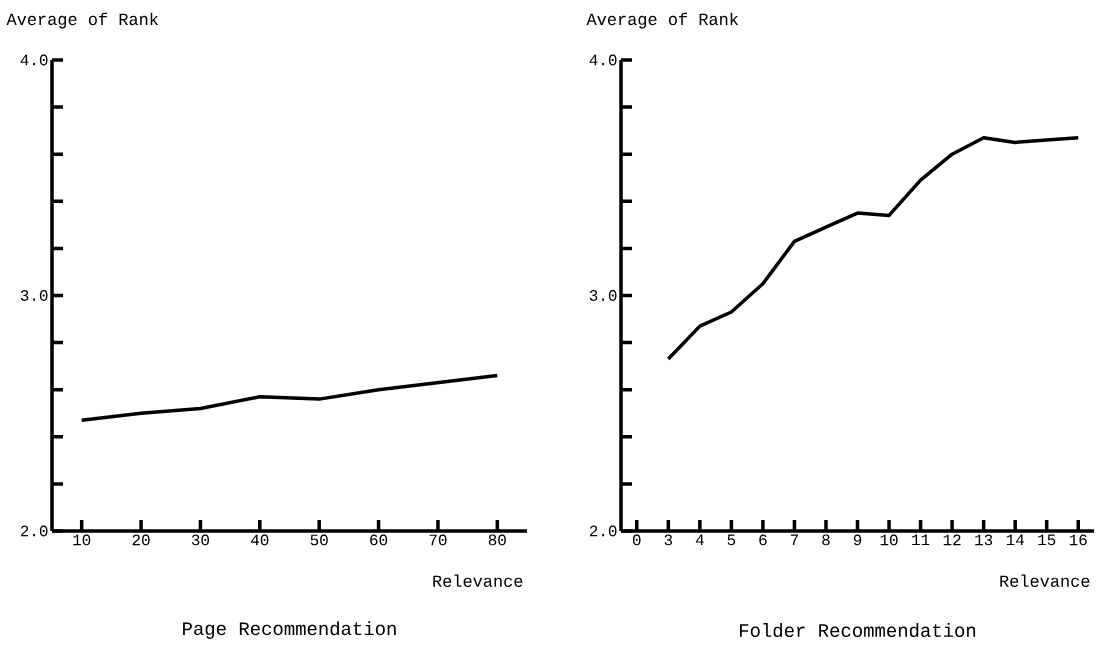  I want to click on x-tick-label: 0, so click(636, 540).